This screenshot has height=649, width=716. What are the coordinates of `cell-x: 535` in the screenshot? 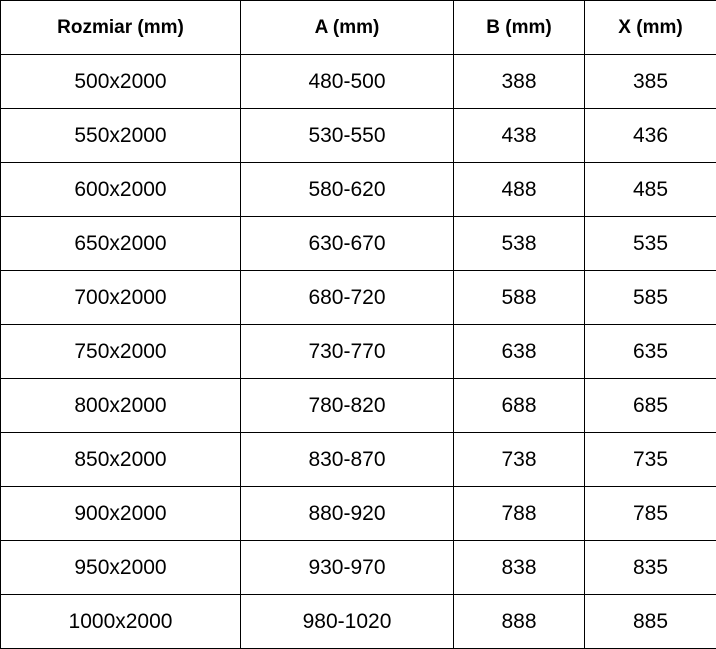 It's located at (650, 243).